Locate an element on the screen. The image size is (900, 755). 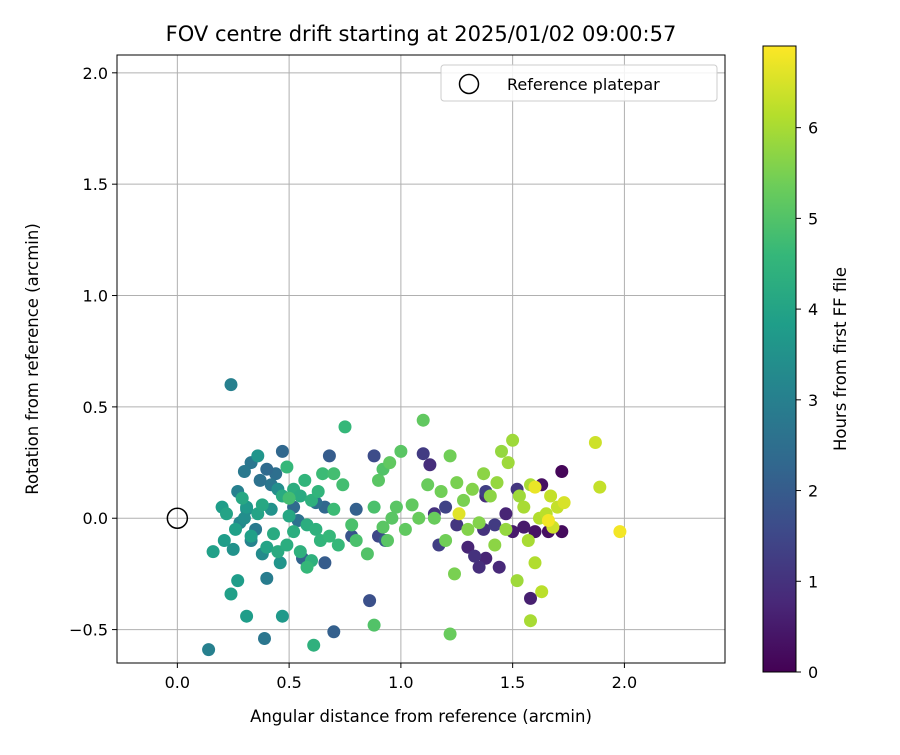
colorbar-label: Hours from first FF file is located at coordinates (840, 359).